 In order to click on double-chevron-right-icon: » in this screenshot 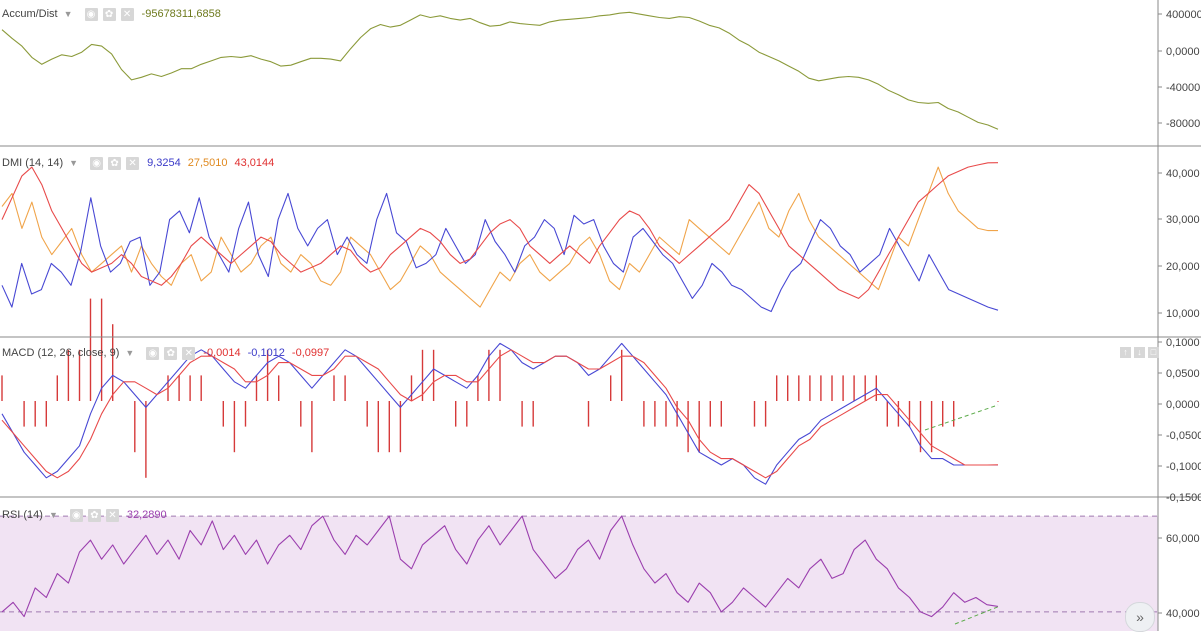, I will do `click(1140, 617)`.